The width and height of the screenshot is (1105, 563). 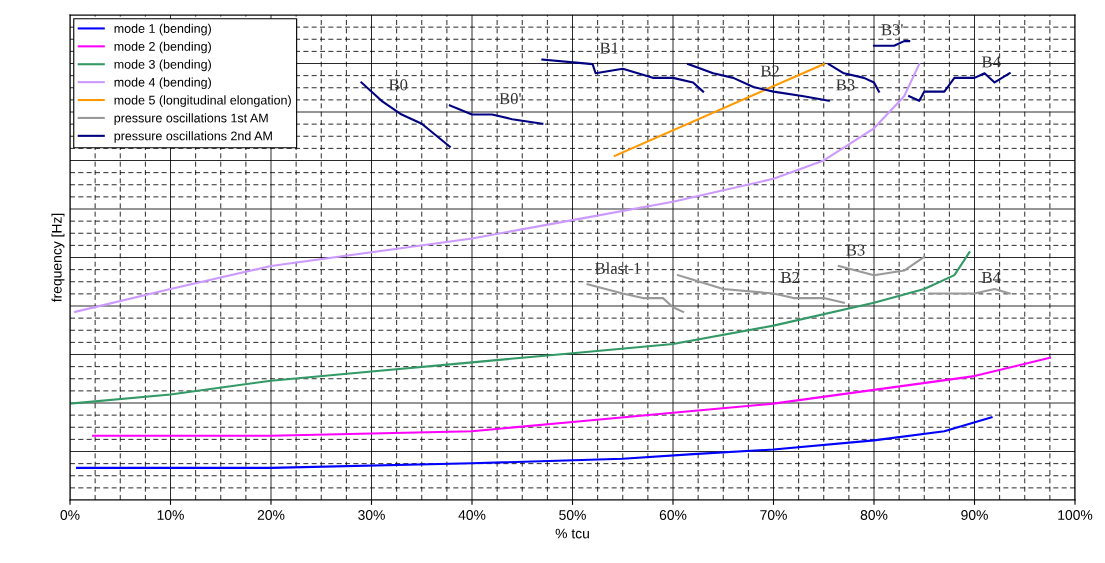 What do you see at coordinates (202, 101) in the screenshot?
I see `legend-label: mode 5 (longitudinal elongation)` at bounding box center [202, 101].